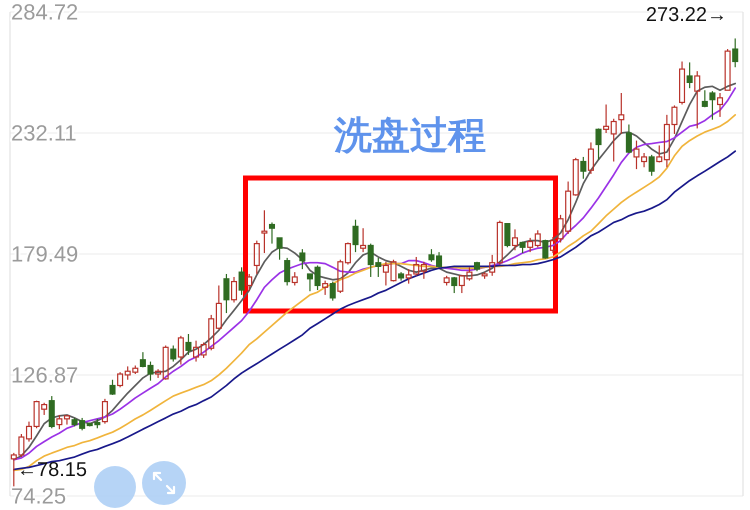 Image resolution: width=750 pixels, height=510 pixels. Describe the element at coordinates (686, 15) in the screenshot. I see `annotation: 273.22→` at that location.